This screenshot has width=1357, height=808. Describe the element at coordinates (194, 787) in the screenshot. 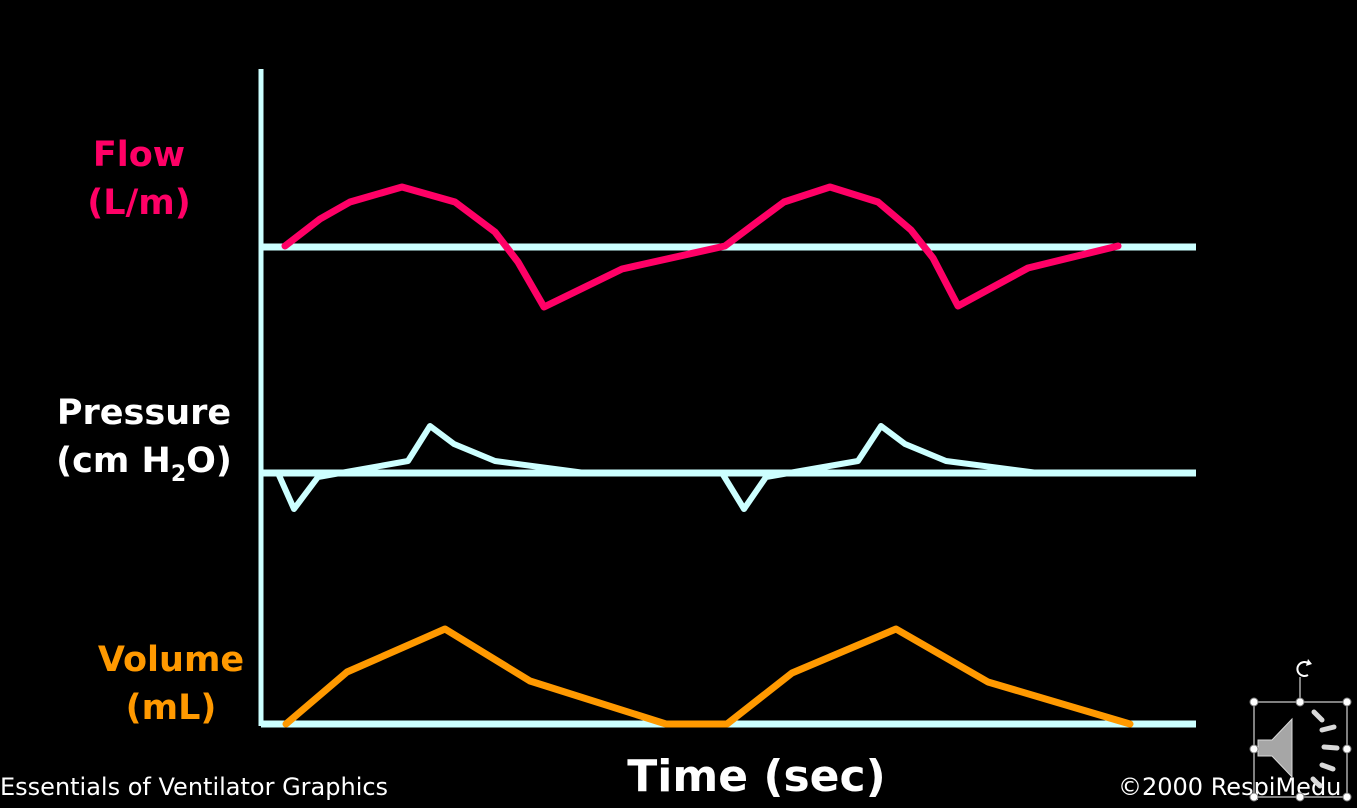

I see `footer-title: Essentials of Ventilator Graphics` at that location.